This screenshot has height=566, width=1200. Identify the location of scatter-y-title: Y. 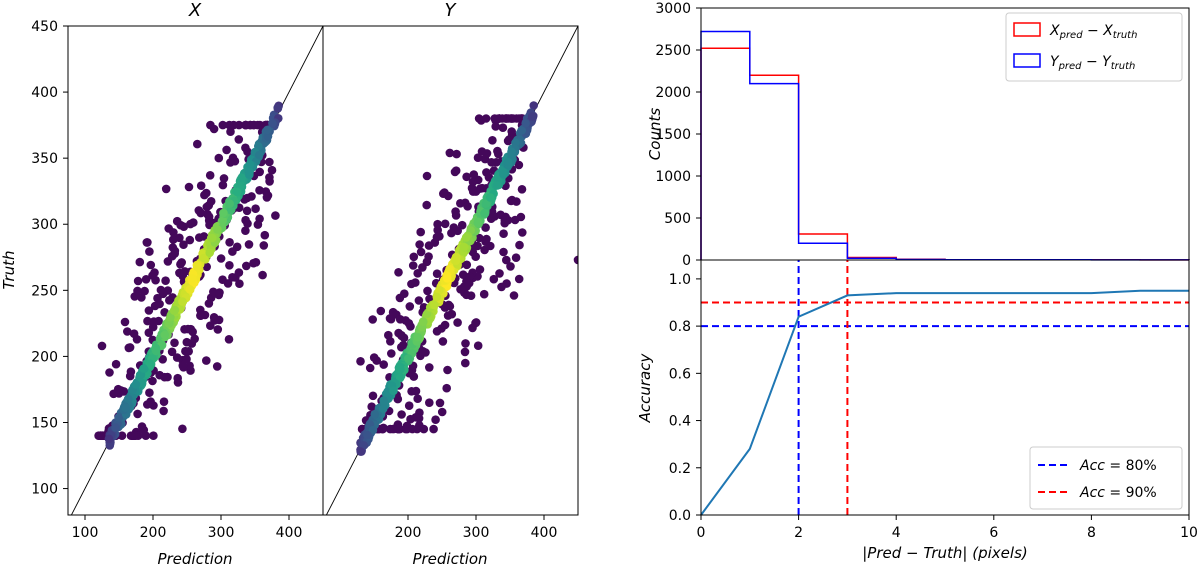
(451, 10).